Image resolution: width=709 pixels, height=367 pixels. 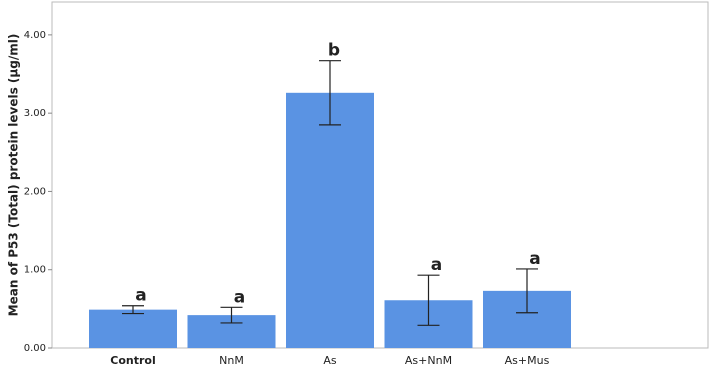 I want to click on y-tick-label: 2.00, so click(x=35, y=191).